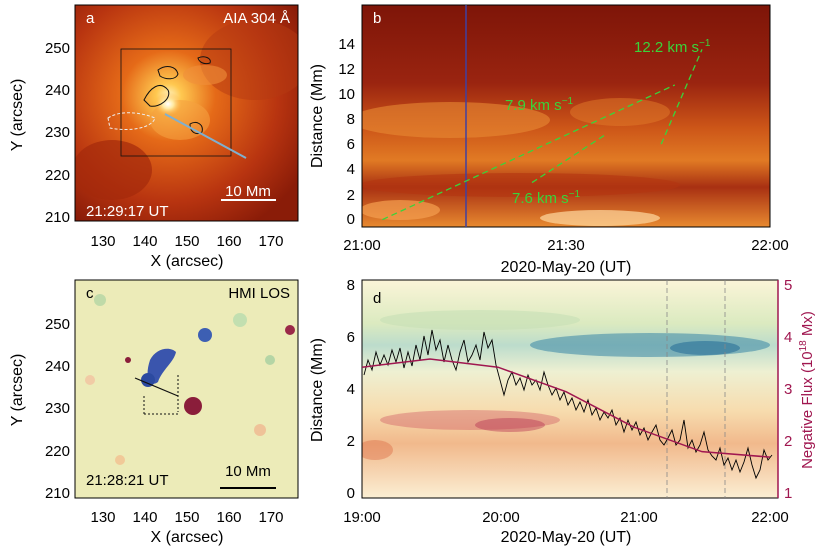 Image resolution: width=830 pixels, height=554 pixels. I want to click on y2-tick: 1, so click(788, 493).